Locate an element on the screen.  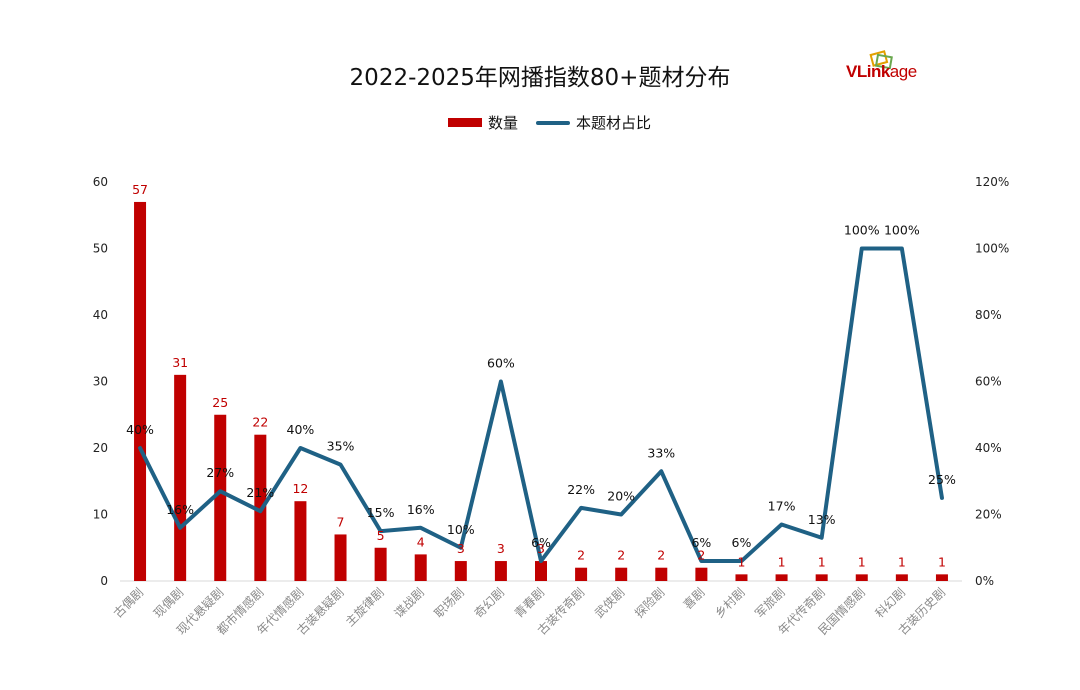
legend-line-label: 本题材占比 is located at coordinates (614, 123).